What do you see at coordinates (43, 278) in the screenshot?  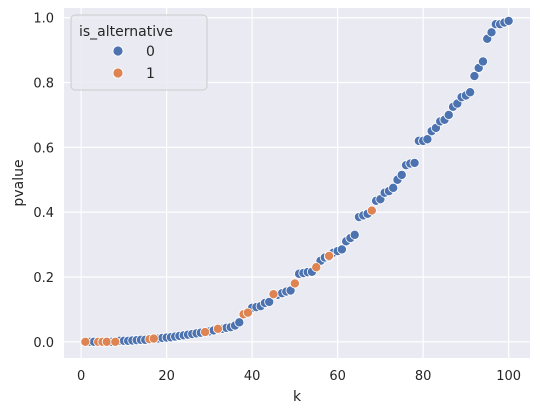 I see `y-tick-label: 0.2` at bounding box center [43, 278].